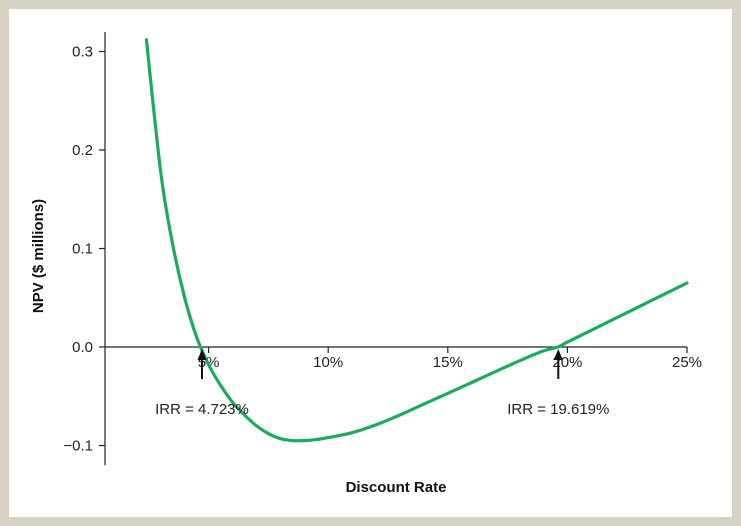 Image resolution: width=741 pixels, height=526 pixels. What do you see at coordinates (82, 150) in the screenshot?
I see `y-tick-label: 0.2` at bounding box center [82, 150].